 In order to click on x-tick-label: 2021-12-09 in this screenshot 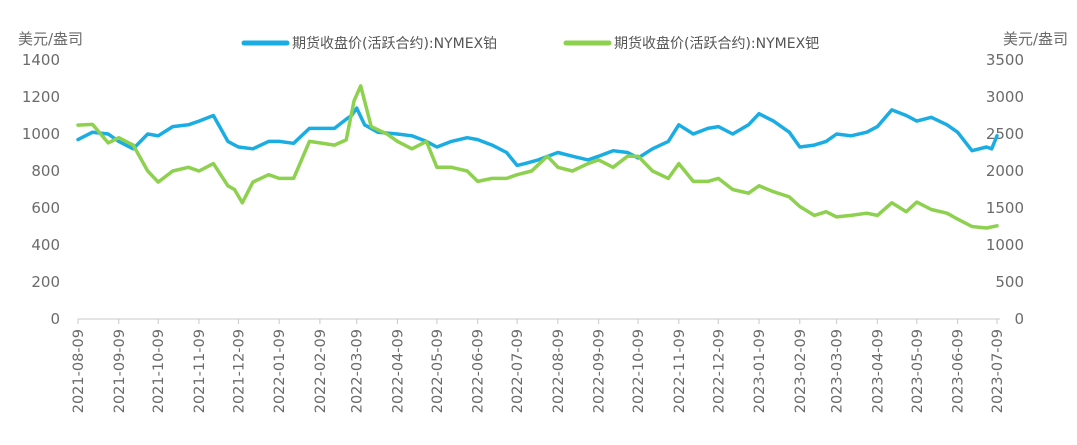, I will do `click(239, 371)`.